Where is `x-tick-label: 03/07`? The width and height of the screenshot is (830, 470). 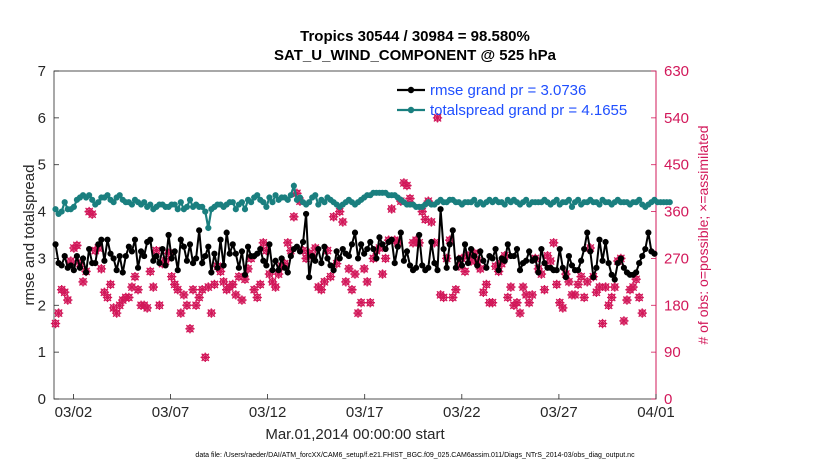
x-tick-label: 03/07 is located at coordinates (171, 412).